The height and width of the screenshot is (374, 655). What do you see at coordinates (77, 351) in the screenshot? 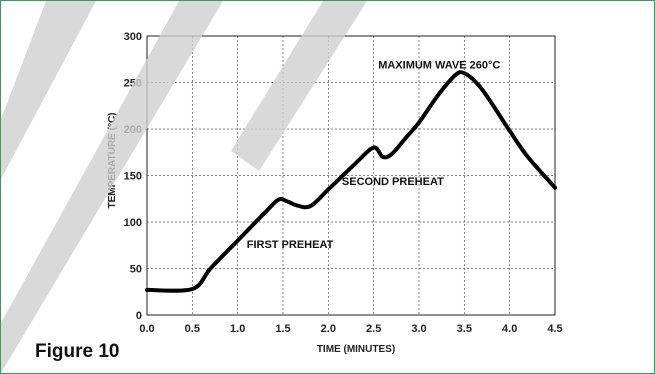
I see `figure-caption: Figure 10` at bounding box center [77, 351].